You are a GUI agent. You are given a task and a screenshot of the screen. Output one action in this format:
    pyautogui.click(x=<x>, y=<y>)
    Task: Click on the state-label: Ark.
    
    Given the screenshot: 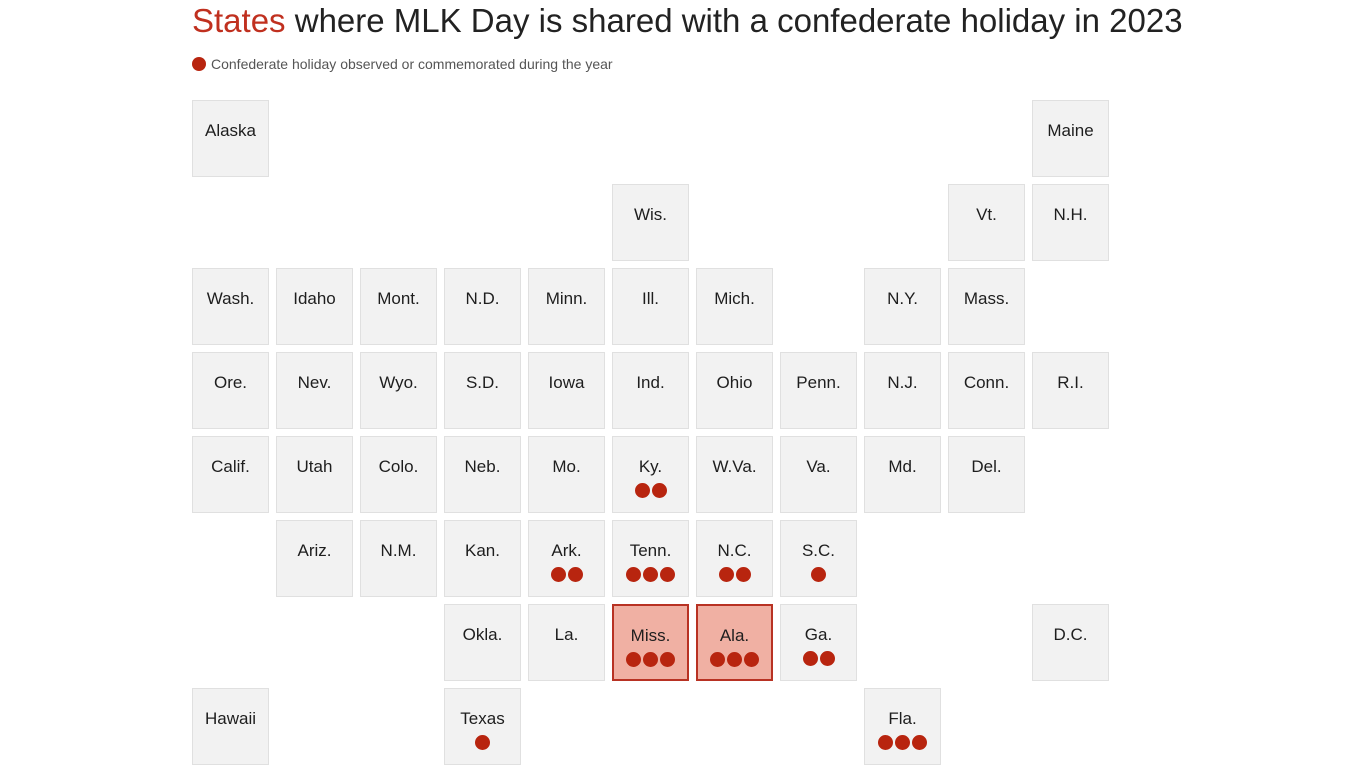 What is the action you would take?
    pyautogui.click(x=566, y=550)
    